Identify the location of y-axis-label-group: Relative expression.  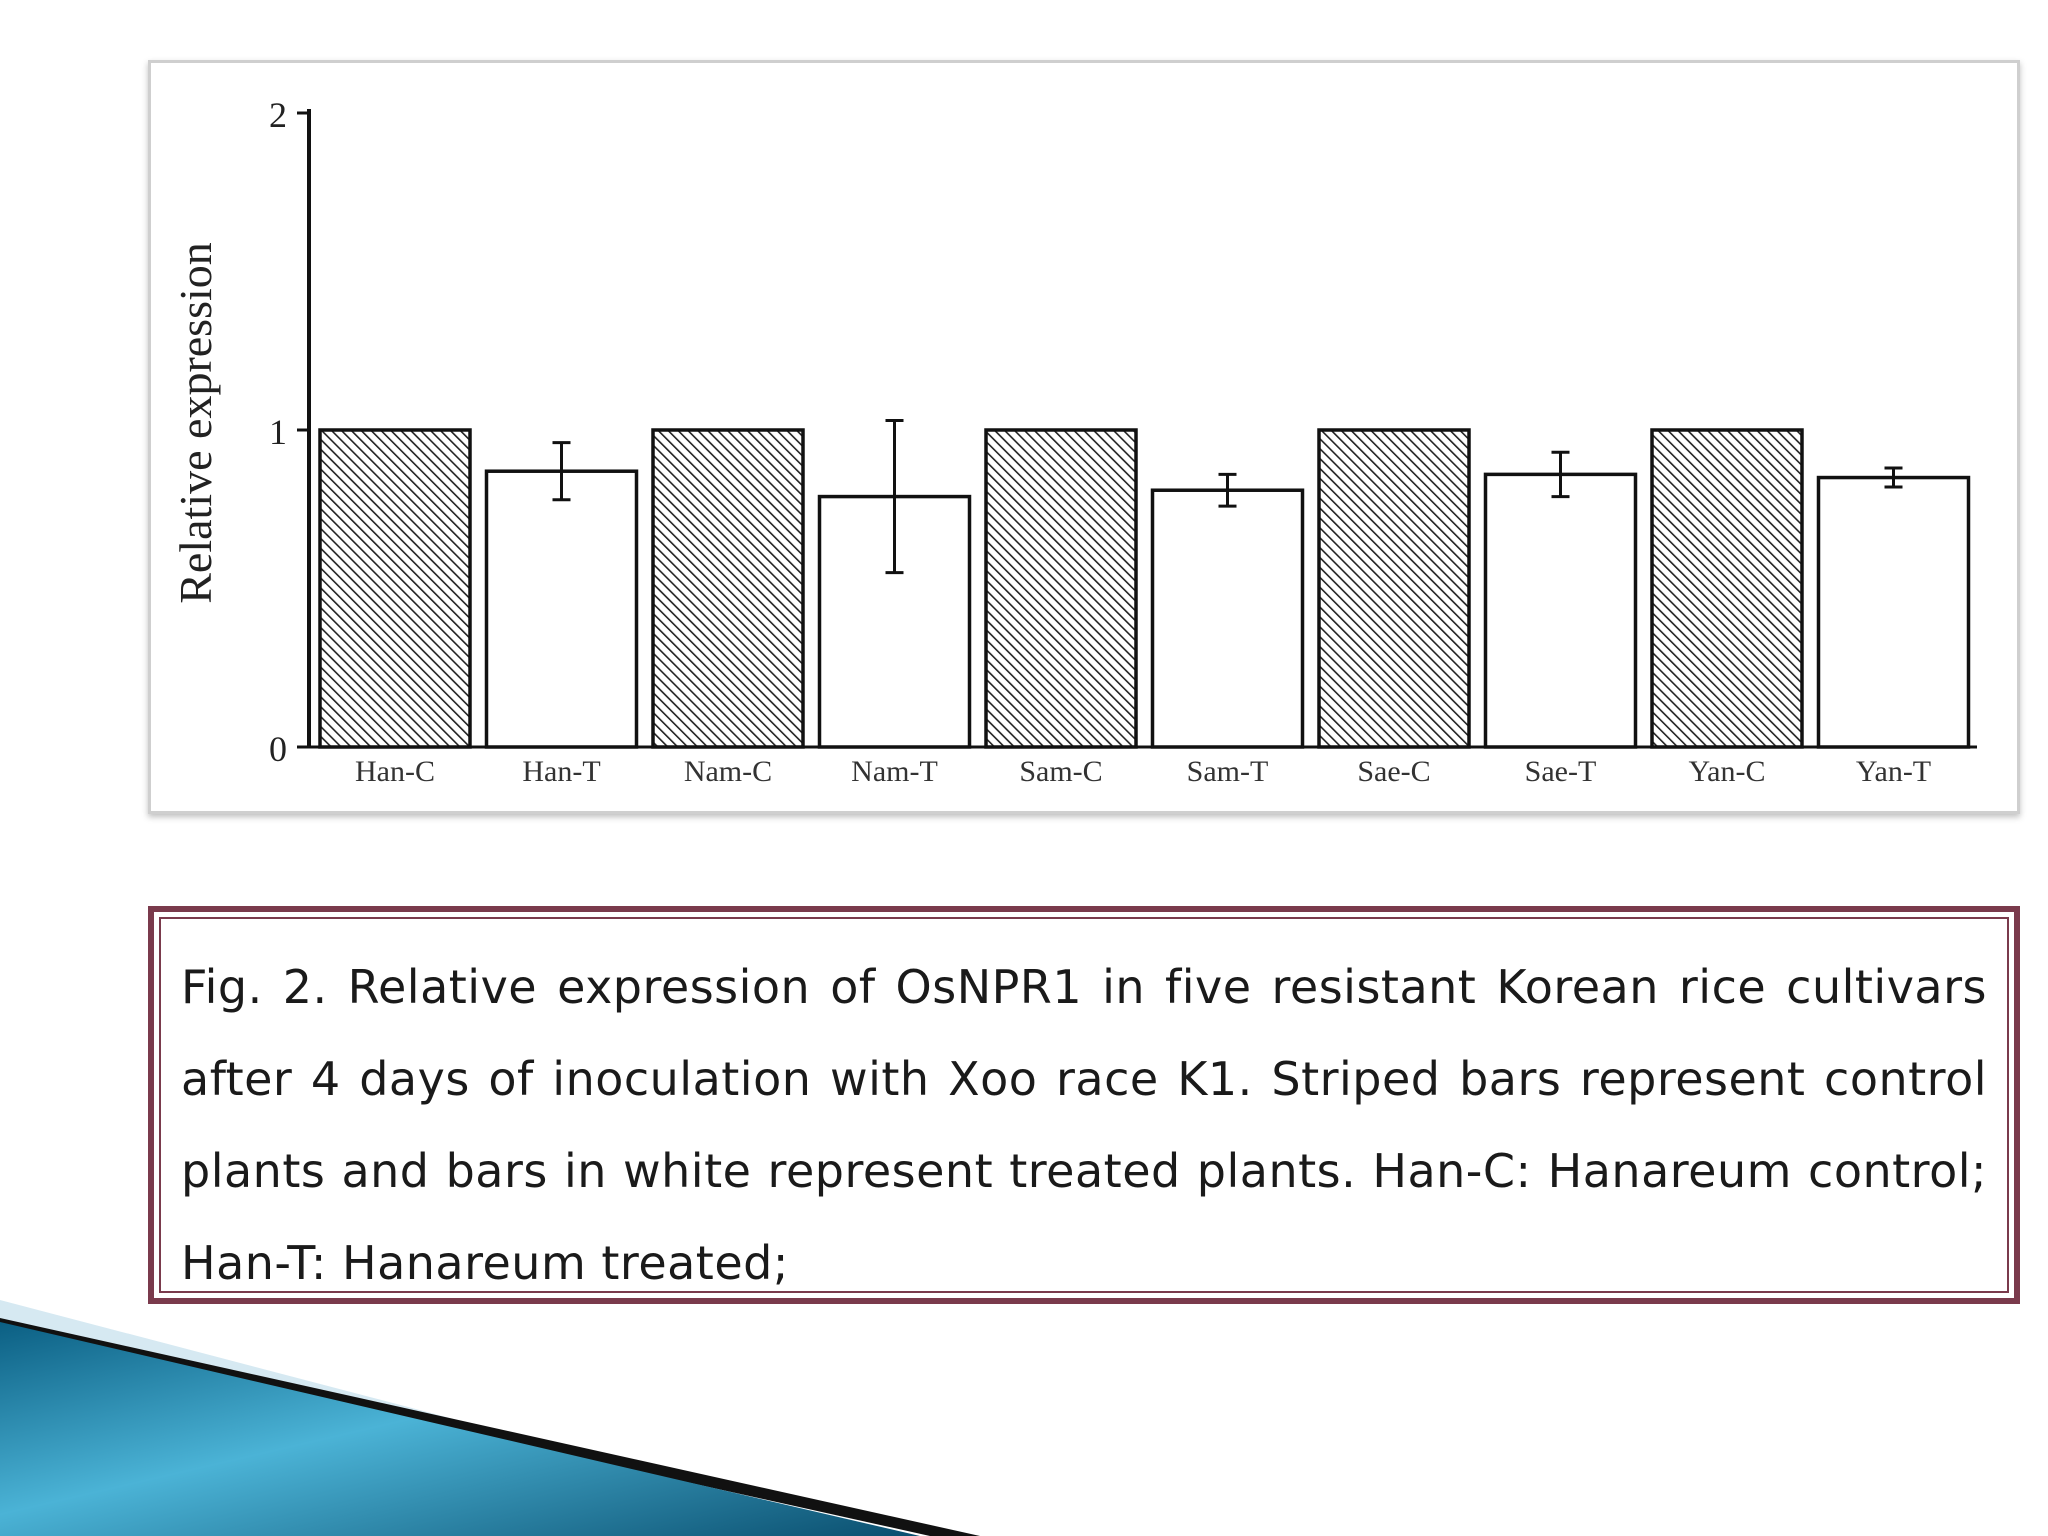
(195, 423).